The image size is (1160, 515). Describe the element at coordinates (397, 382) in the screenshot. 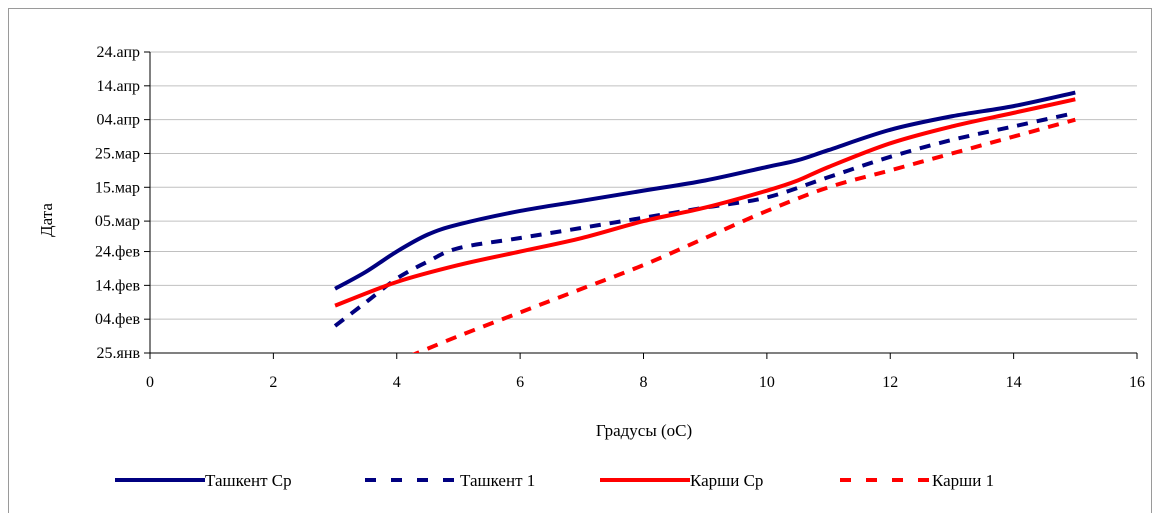

I see `x-tick-label: 4` at that location.